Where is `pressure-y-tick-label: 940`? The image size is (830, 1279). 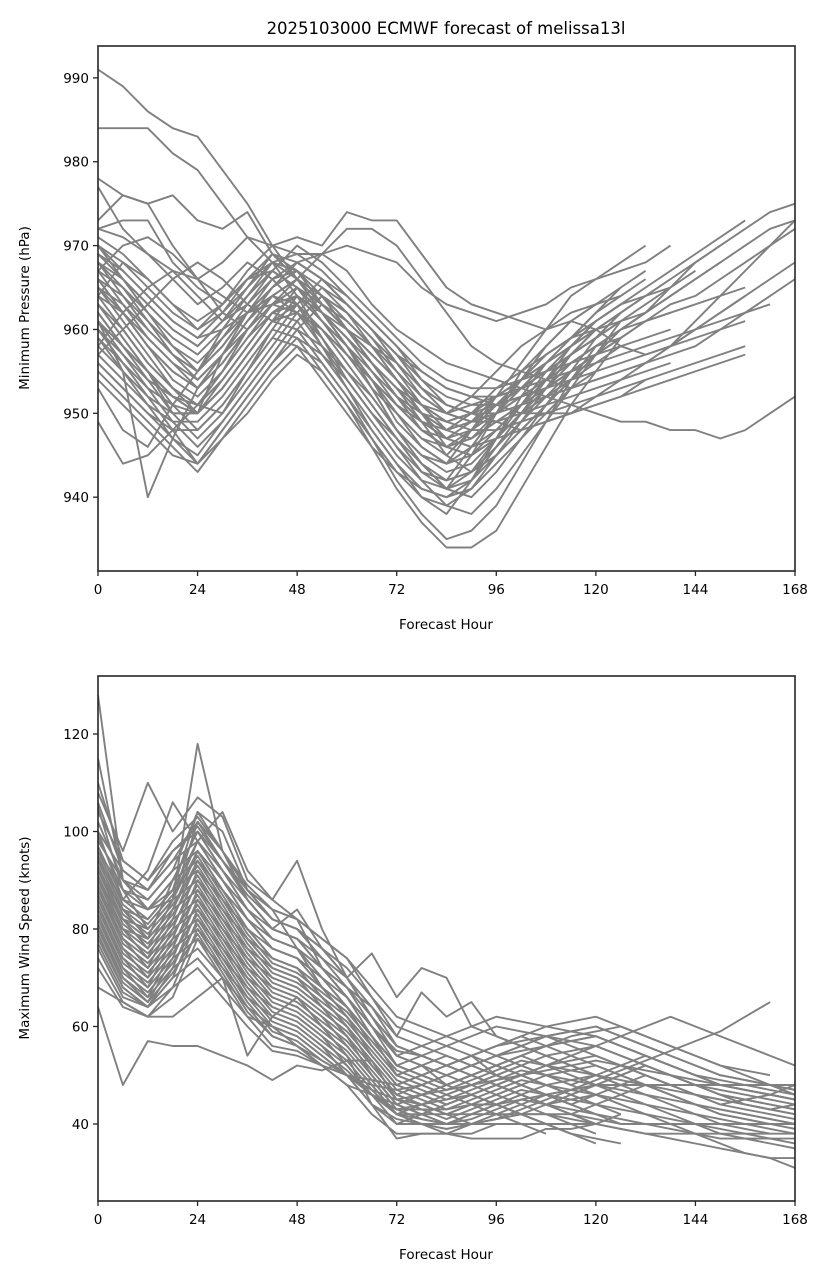 pressure-y-tick-label: 940 is located at coordinates (76, 498).